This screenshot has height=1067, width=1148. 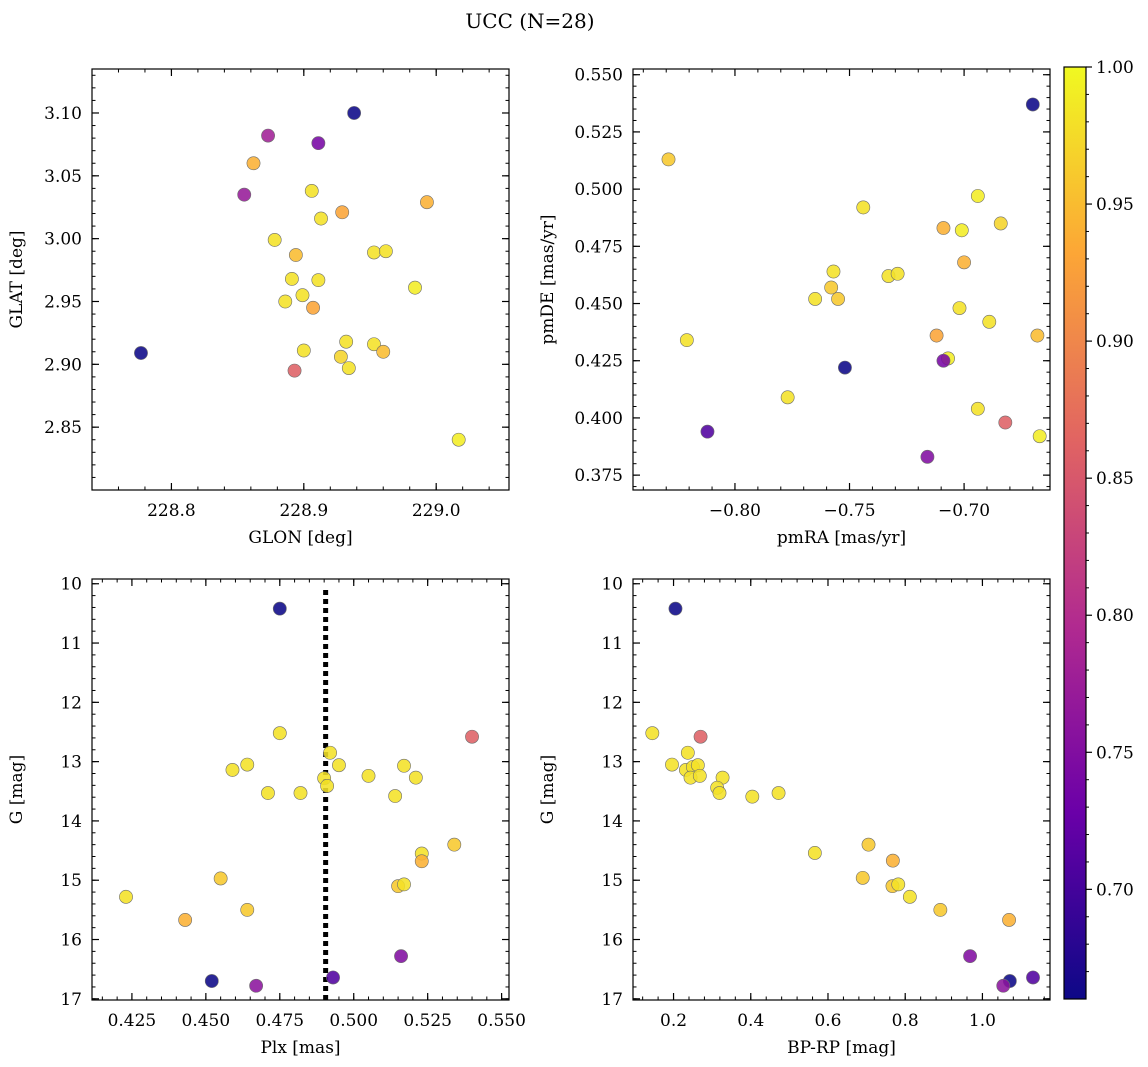 What do you see at coordinates (1115, 68) in the screenshot?
I see `colorbar-tick-label: 1.00` at bounding box center [1115, 68].